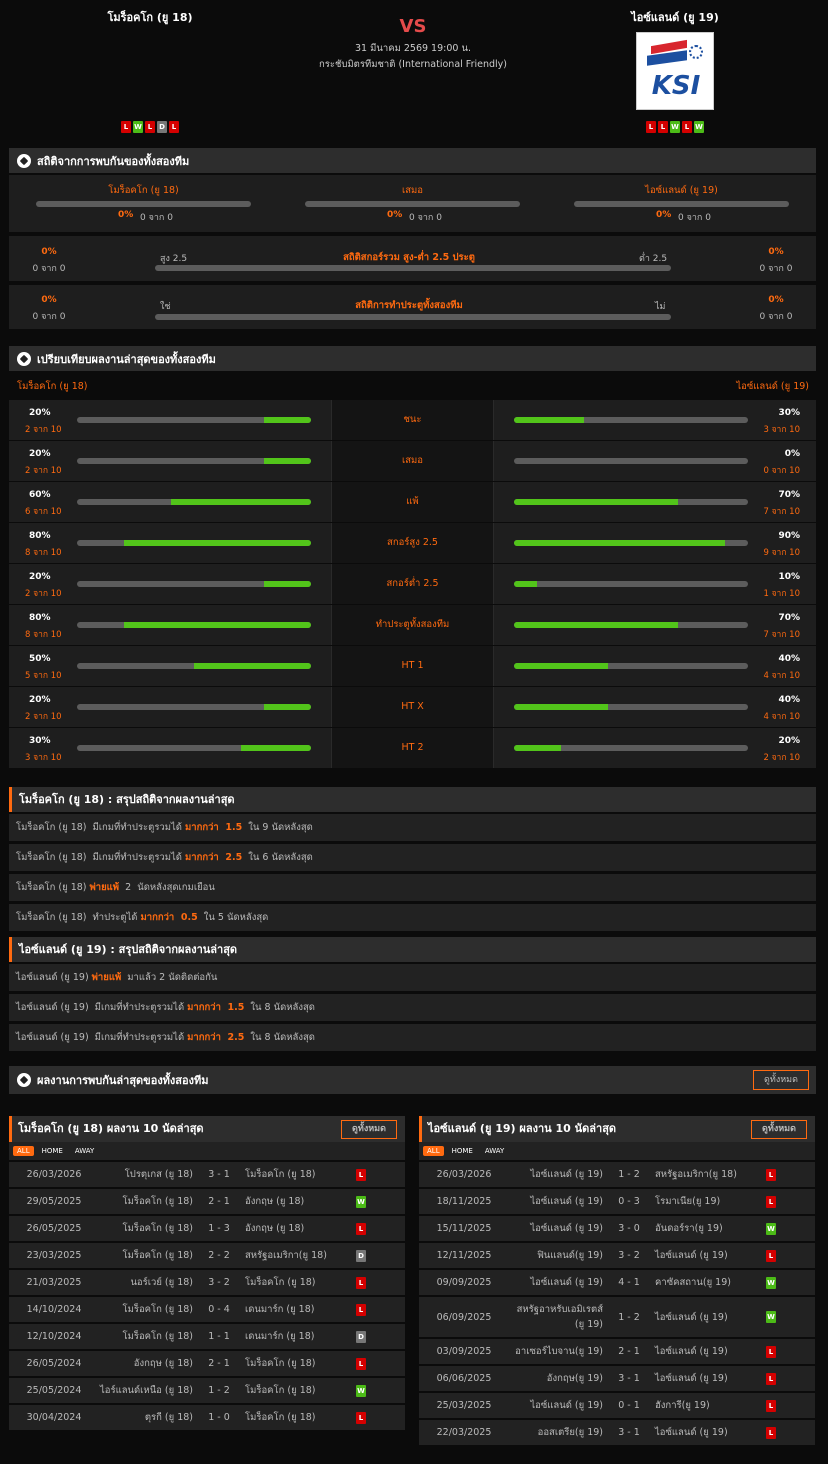 Image resolution: width=828 pixels, height=1464 pixels. I want to click on away-team-name: ไอซ์แลนด์ (ยู 19), so click(675, 17).